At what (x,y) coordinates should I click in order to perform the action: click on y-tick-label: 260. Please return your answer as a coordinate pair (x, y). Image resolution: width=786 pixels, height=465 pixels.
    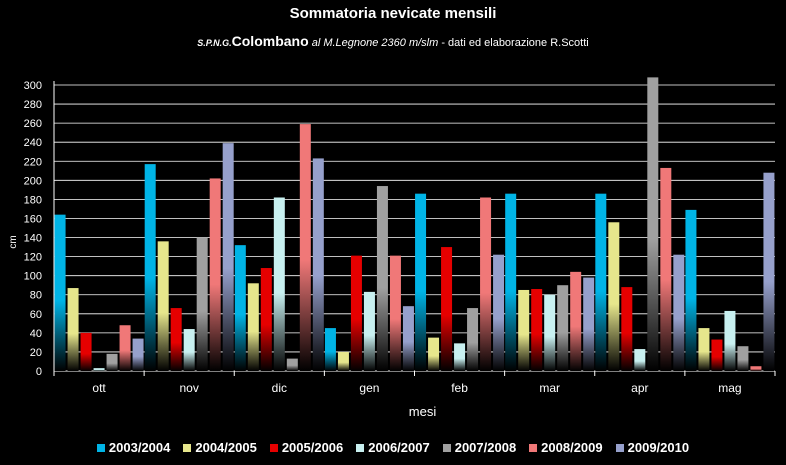
    Looking at the image, I should click on (33, 124).